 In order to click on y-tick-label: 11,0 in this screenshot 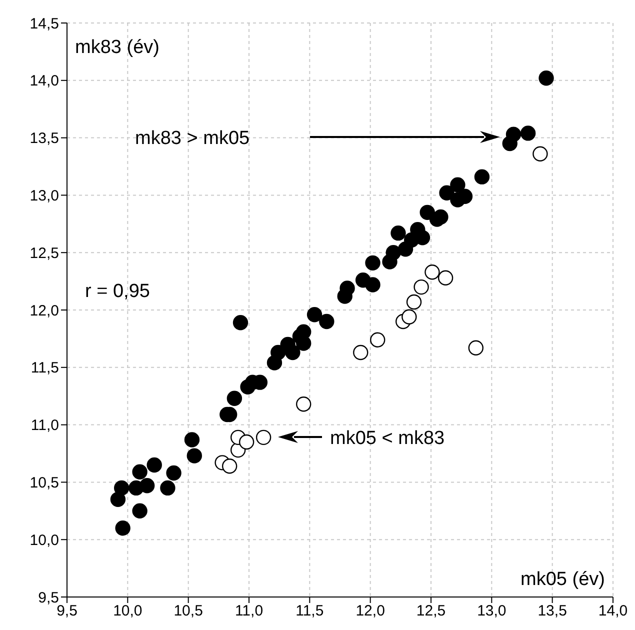, I will do `click(44, 425)`.